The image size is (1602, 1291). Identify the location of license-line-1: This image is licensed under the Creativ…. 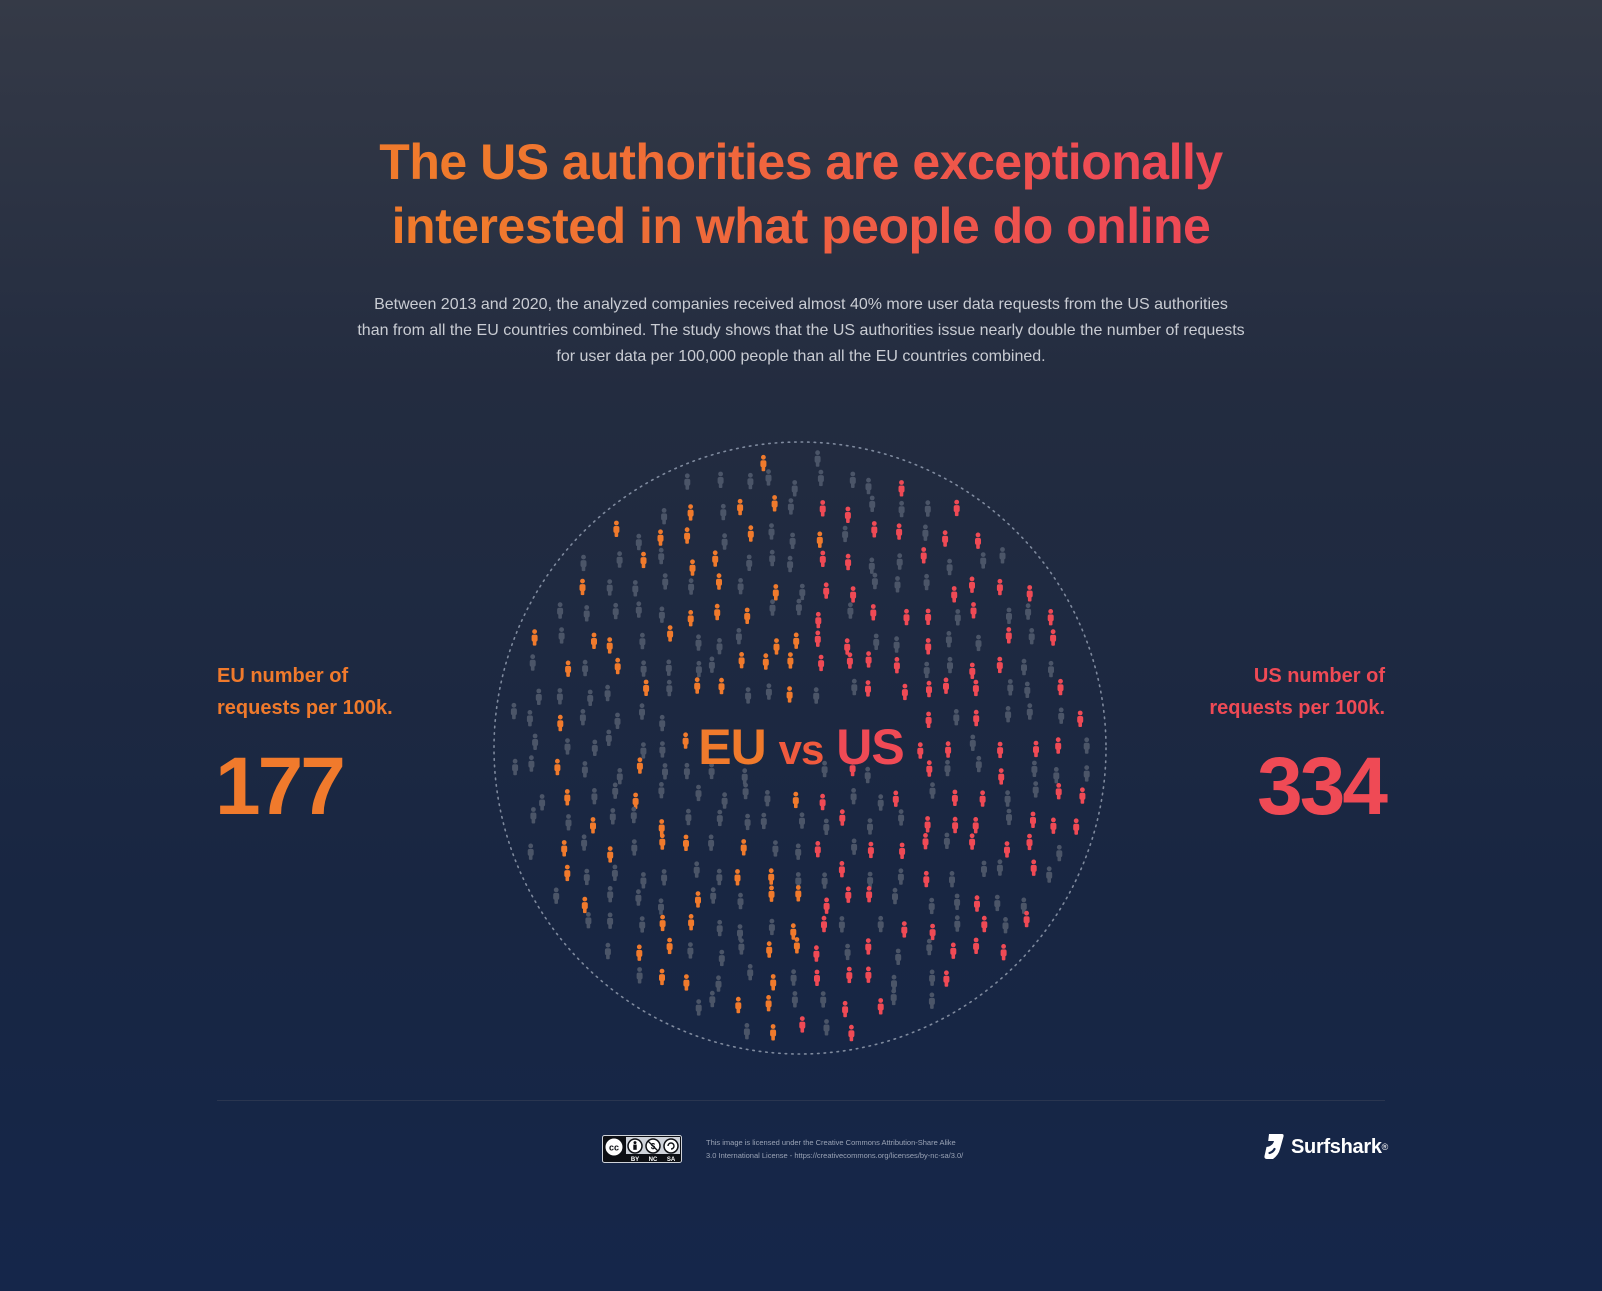
(831, 1142).